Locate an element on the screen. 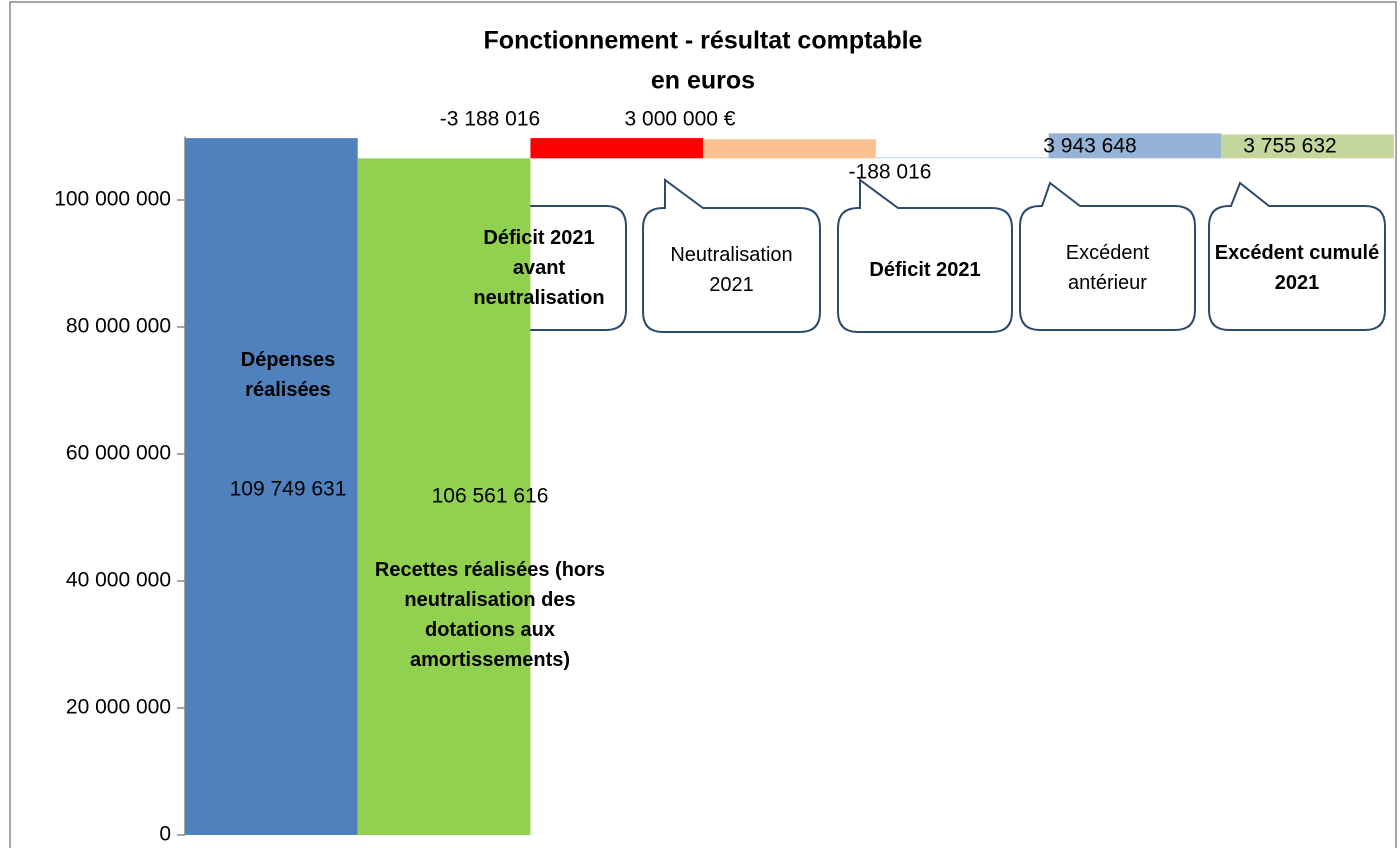  value-label: -188 016 is located at coordinates (890, 172).